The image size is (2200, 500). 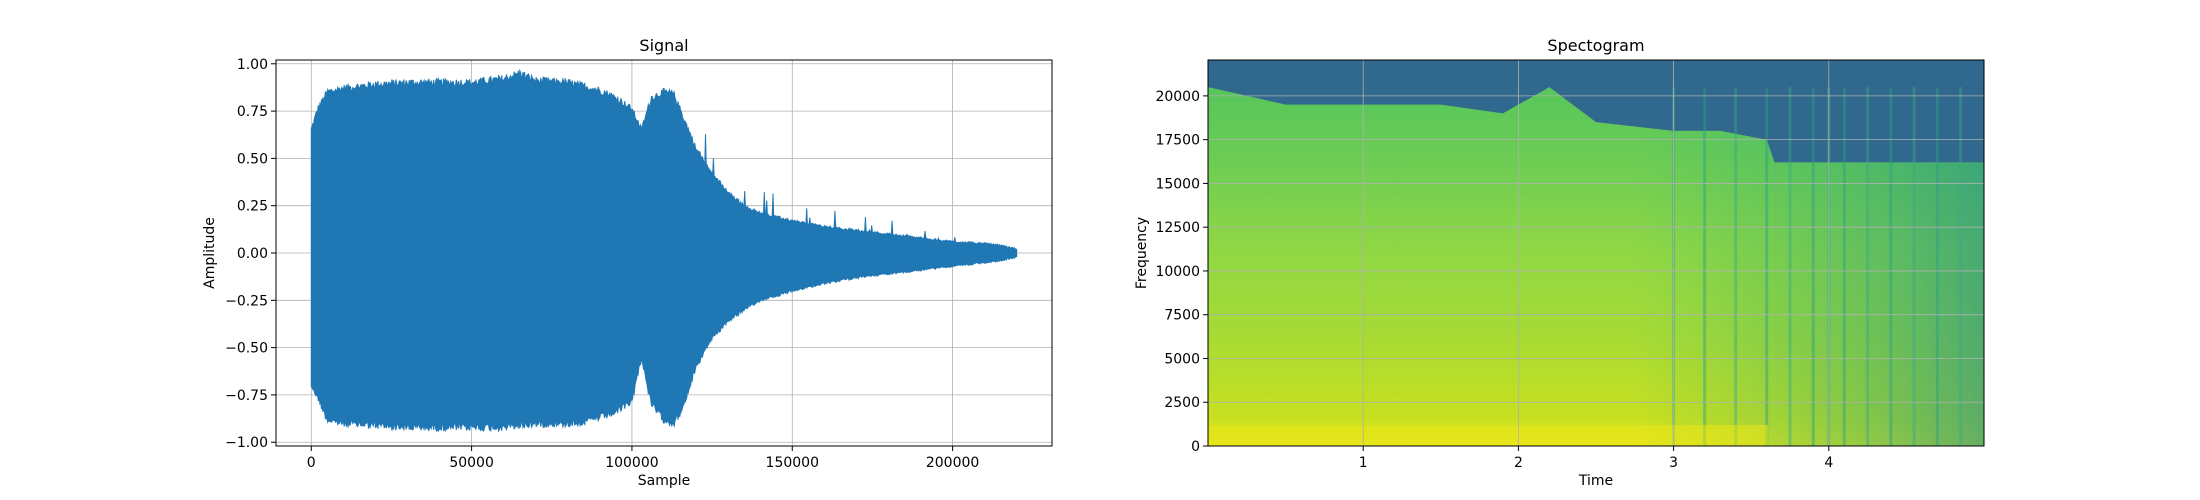 I want to click on spectrogram-x-label: Time, so click(x=1595, y=481).